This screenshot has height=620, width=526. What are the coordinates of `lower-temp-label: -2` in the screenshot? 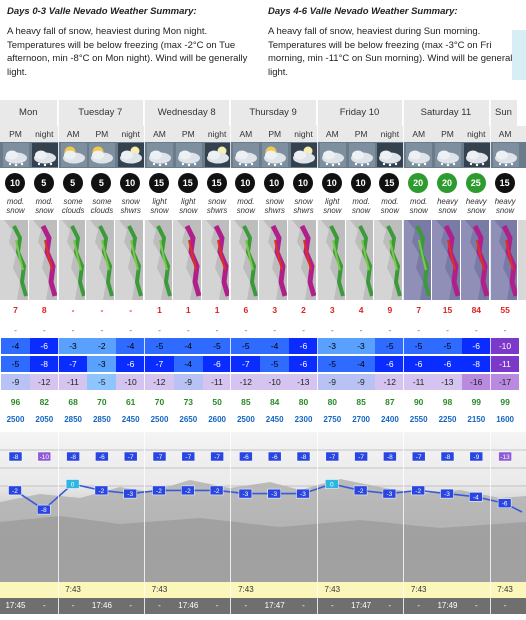 It's located at (15, 491).